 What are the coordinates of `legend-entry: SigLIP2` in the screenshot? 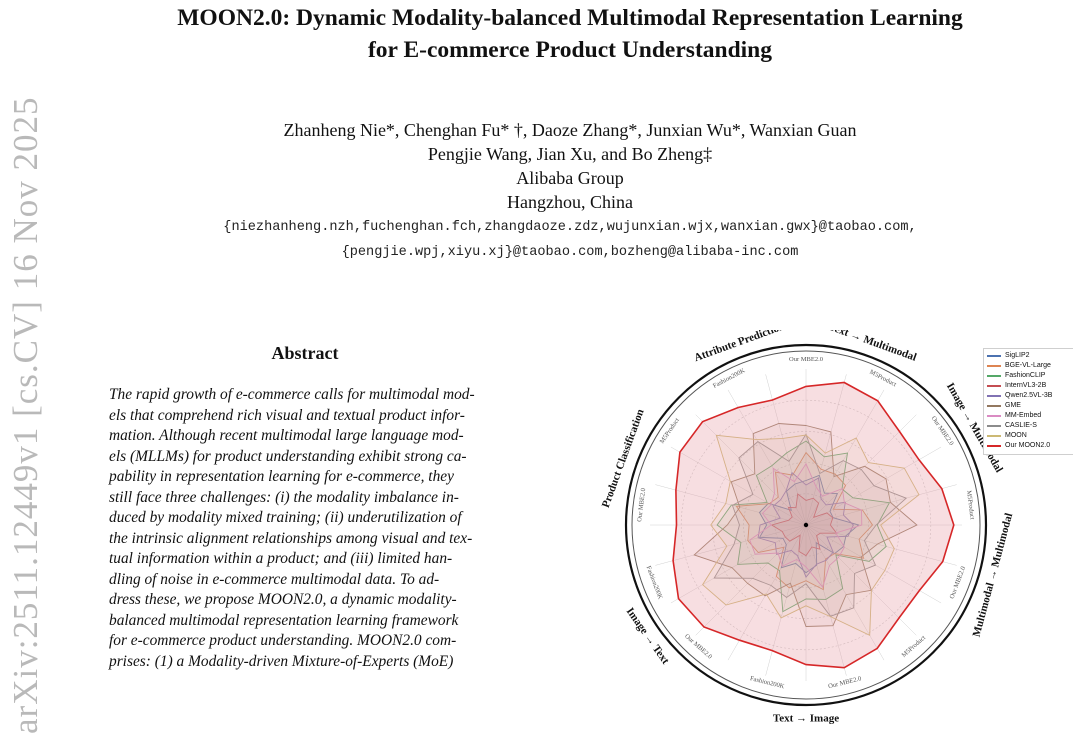 It's located at (1030, 356).